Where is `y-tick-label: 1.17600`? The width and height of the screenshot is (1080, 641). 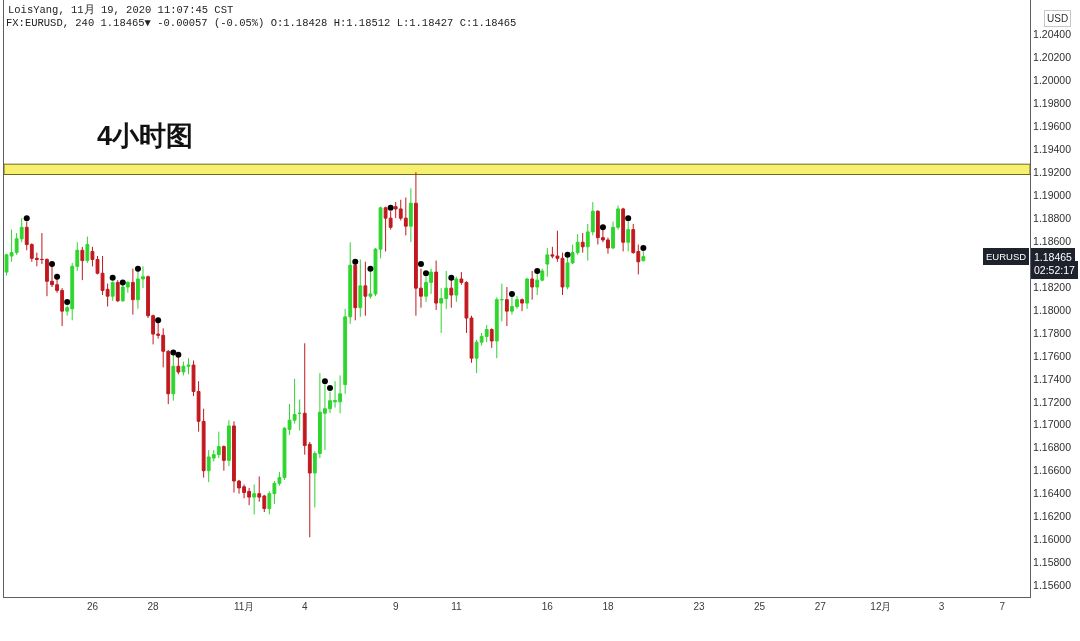 y-tick-label: 1.17600 is located at coordinates (1052, 355).